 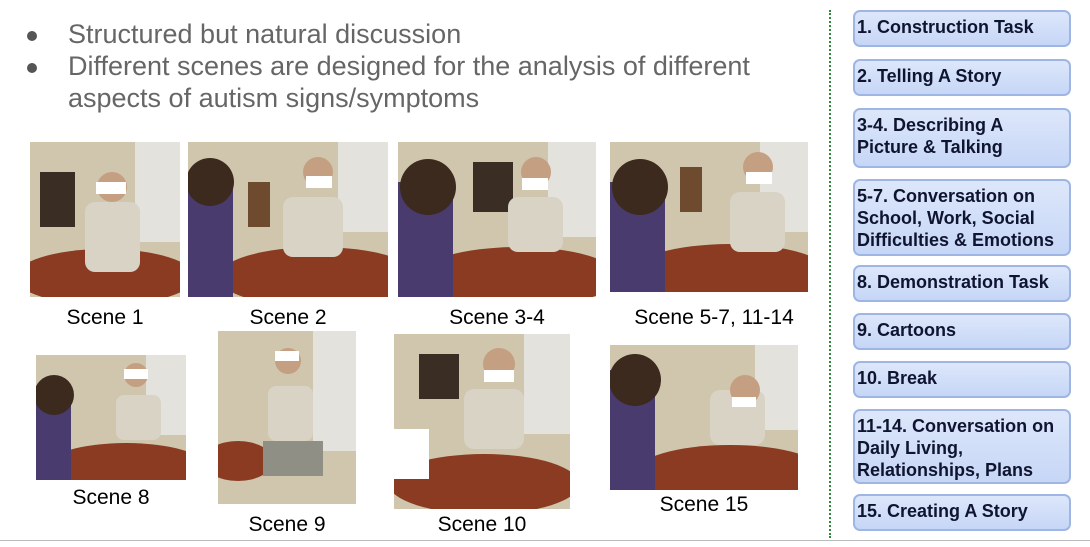 I want to click on task-box: 10. Break, so click(x=962, y=379).